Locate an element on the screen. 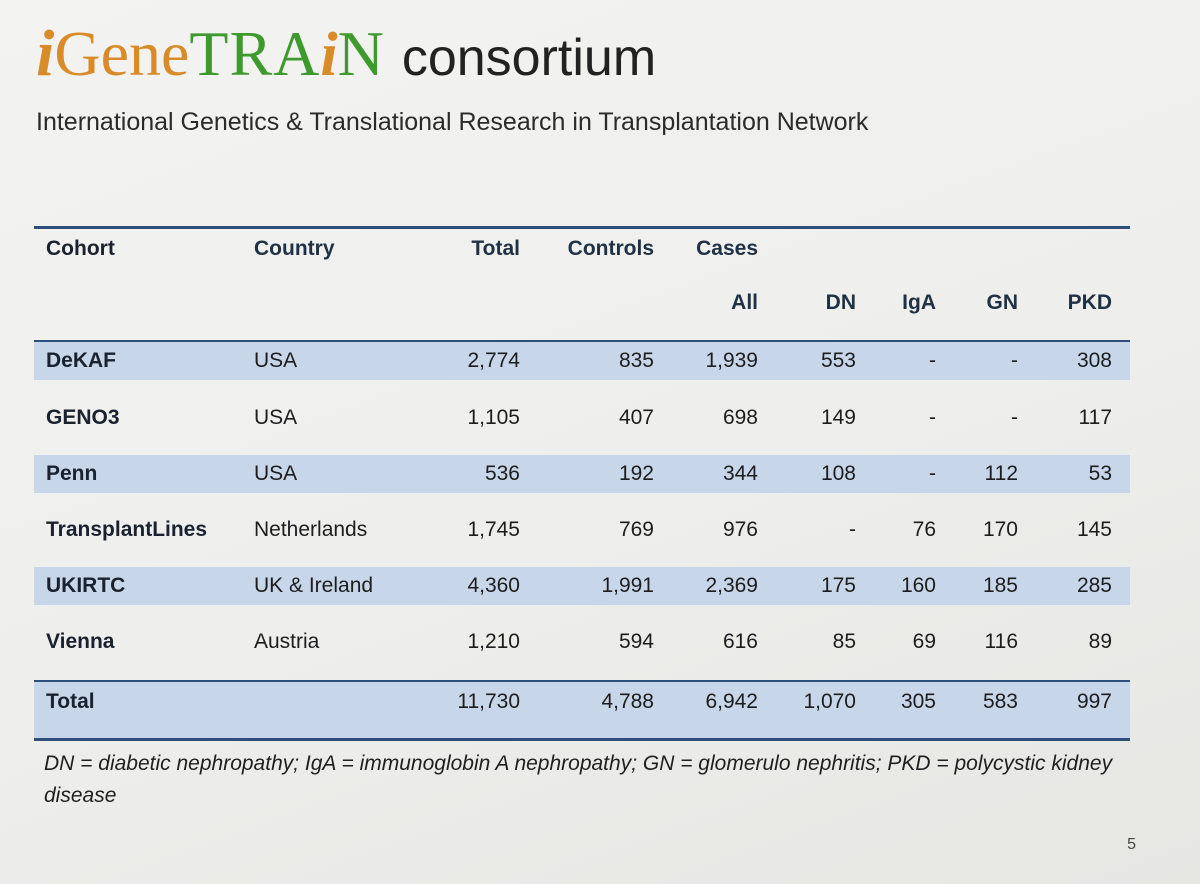 The height and width of the screenshot is (884, 1200). table-row: DeKAF USA 2,774 835 1,939 553 - - 308 is located at coordinates (582, 361).